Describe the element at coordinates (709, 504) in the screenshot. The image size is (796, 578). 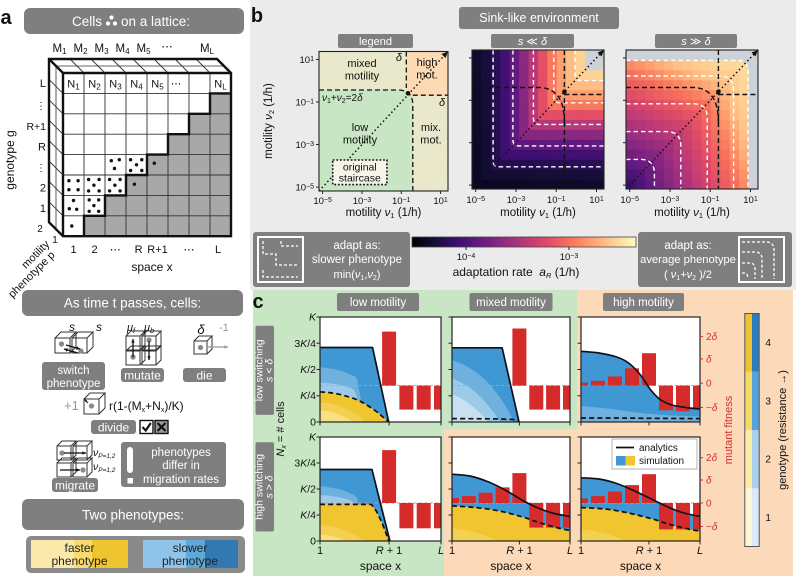
I see `svg-text: 0` at that location.